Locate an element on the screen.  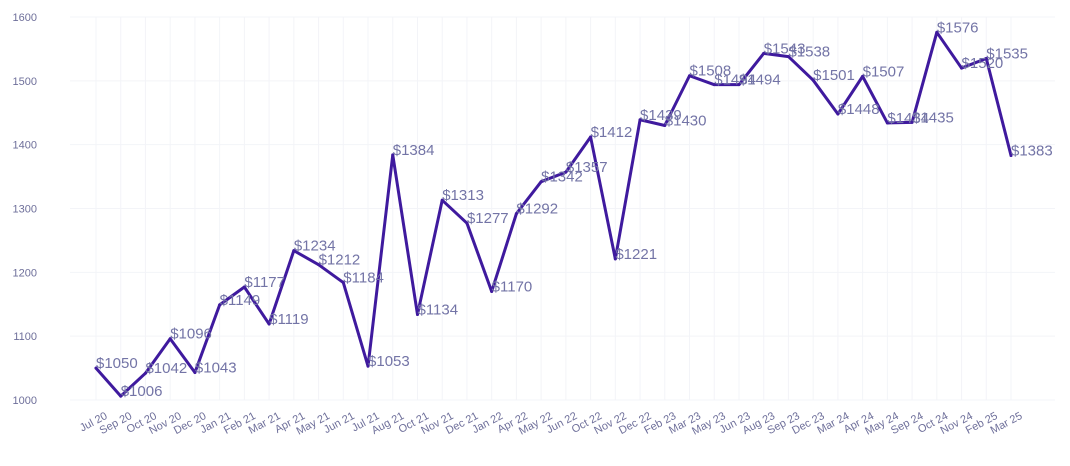
data-label: $1412 is located at coordinates (612, 132).